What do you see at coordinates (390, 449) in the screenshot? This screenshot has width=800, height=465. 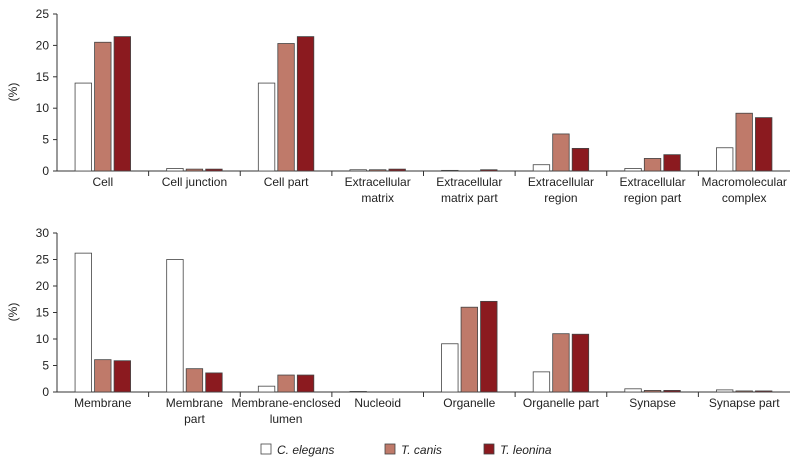 I see `legend-swatch-t-canis` at bounding box center [390, 449].